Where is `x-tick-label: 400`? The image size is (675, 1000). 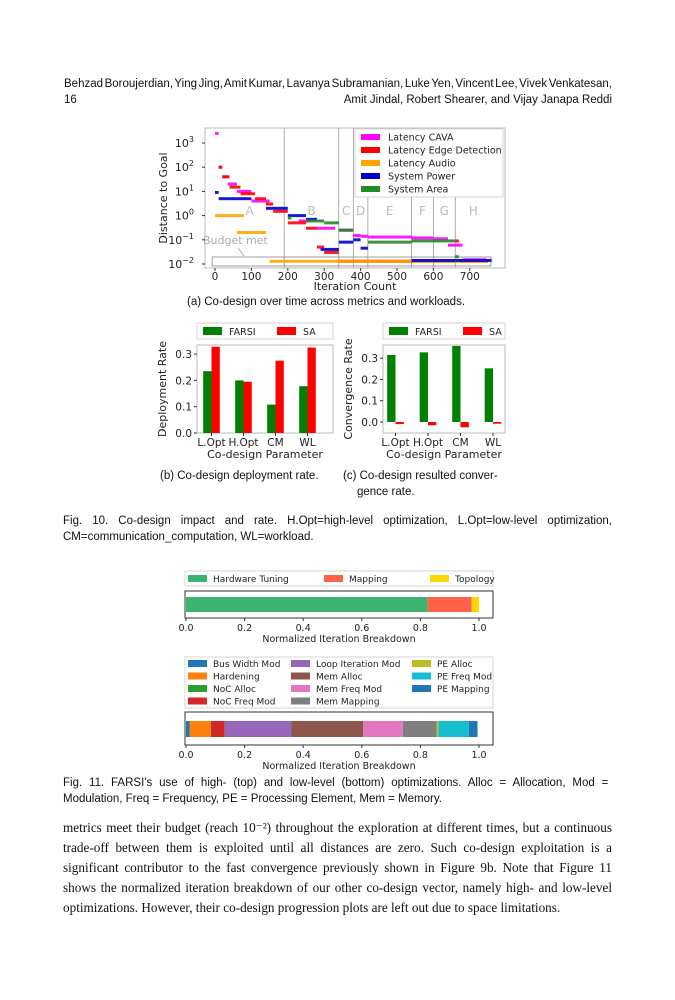 x-tick-label: 400 is located at coordinates (361, 277).